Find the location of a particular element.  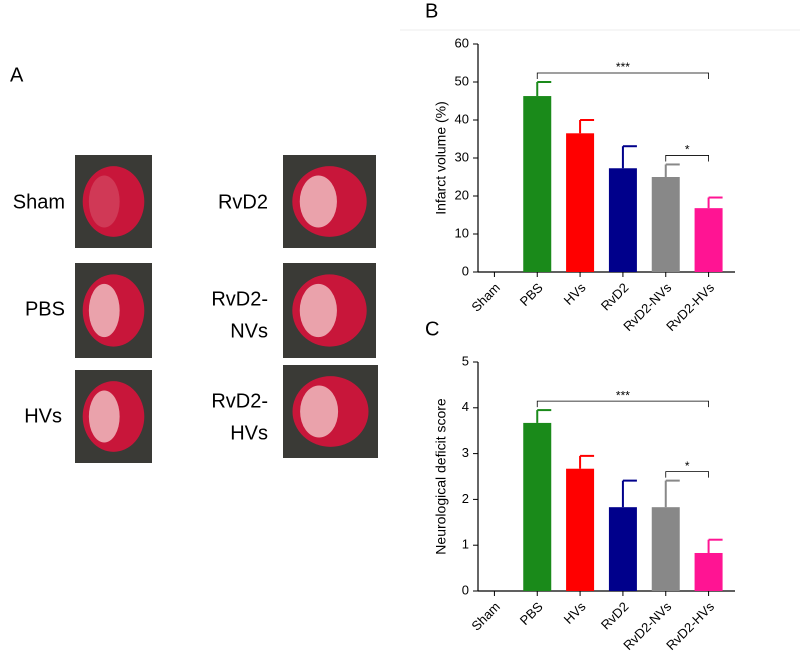

y-tick-label: 60 is located at coordinates (462, 42).